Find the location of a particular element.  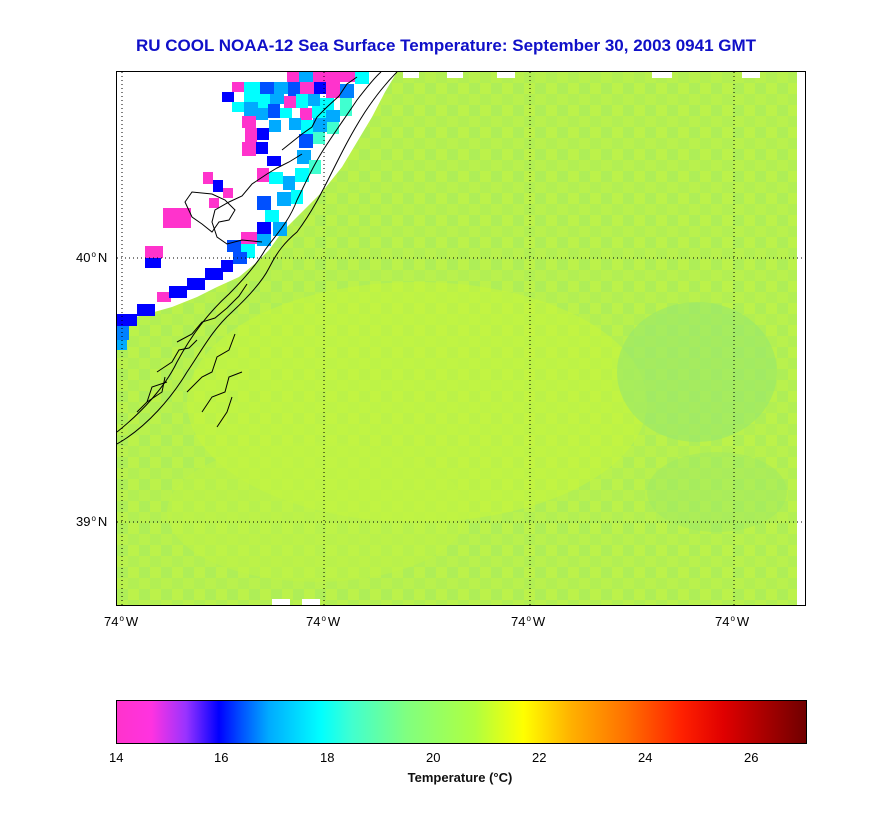

lon-label-4: 74o W is located at coordinates (732, 621).